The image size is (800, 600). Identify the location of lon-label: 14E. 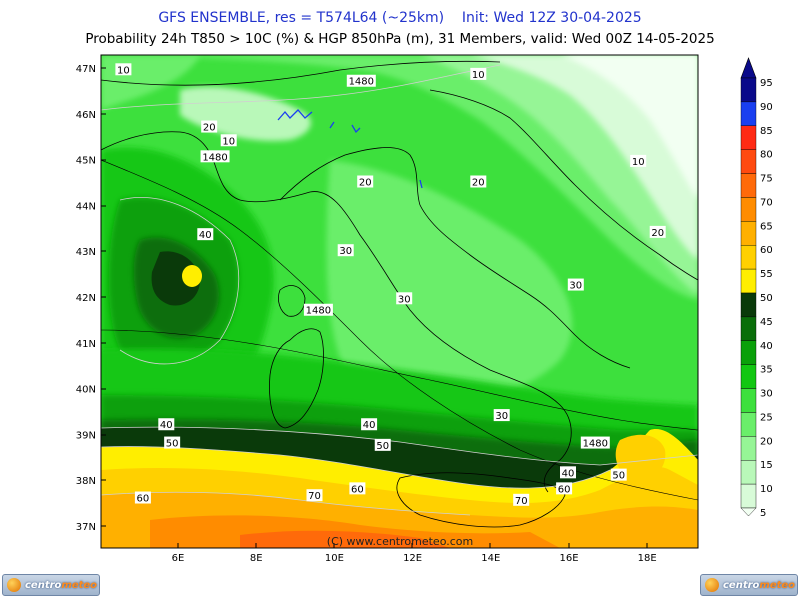
(490, 558).